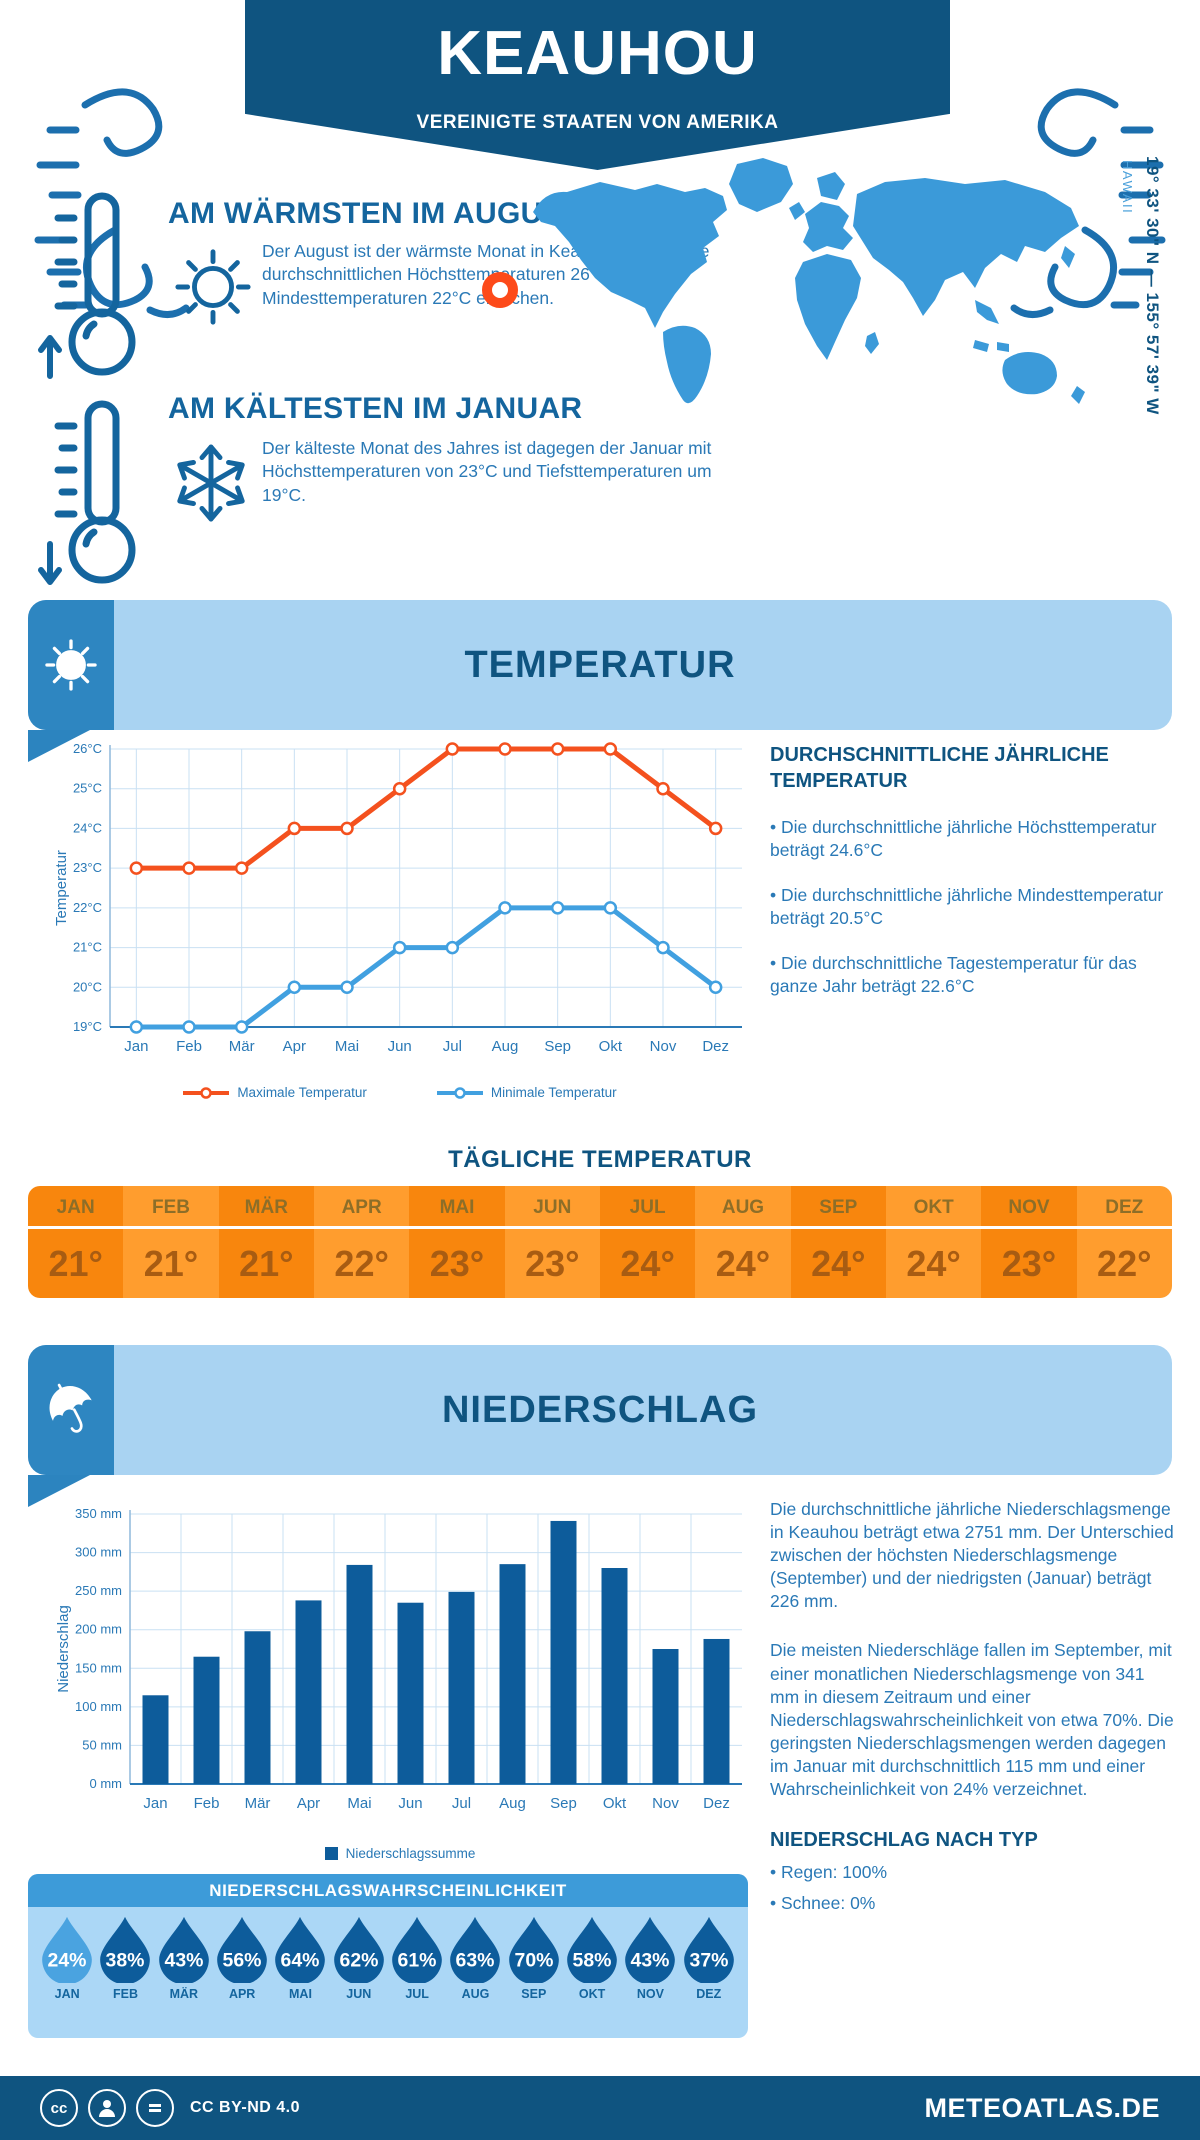  I want to click on table-month-header: FEB, so click(171, 1207).